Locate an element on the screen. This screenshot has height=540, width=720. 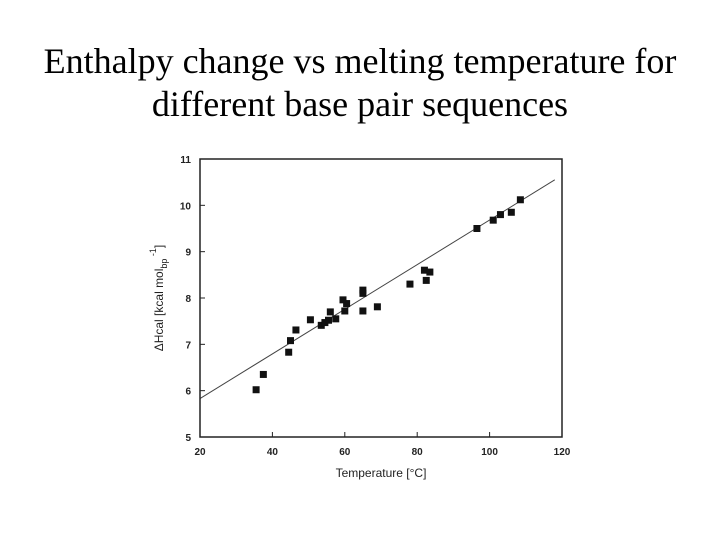
x-tick-label: 100 is located at coordinates (489, 452).